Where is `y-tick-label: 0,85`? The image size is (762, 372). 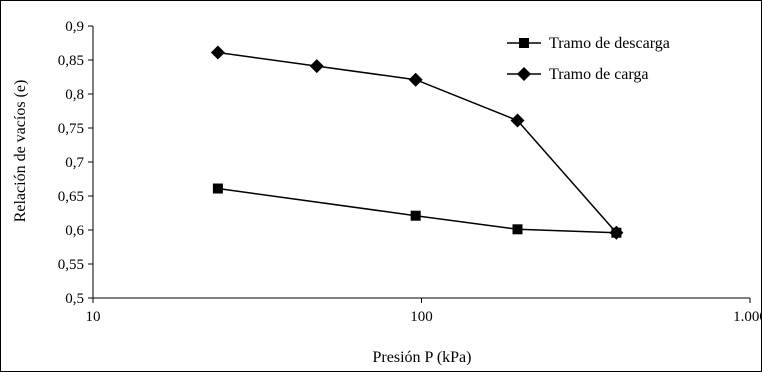
y-tick-label: 0,85 is located at coordinates (71, 61).